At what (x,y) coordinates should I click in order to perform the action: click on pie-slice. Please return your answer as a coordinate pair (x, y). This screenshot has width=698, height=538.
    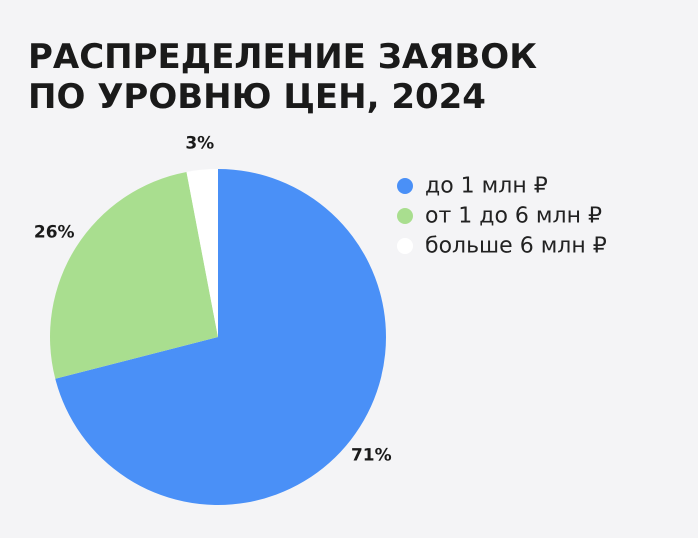
    Looking at the image, I should click on (202, 253).